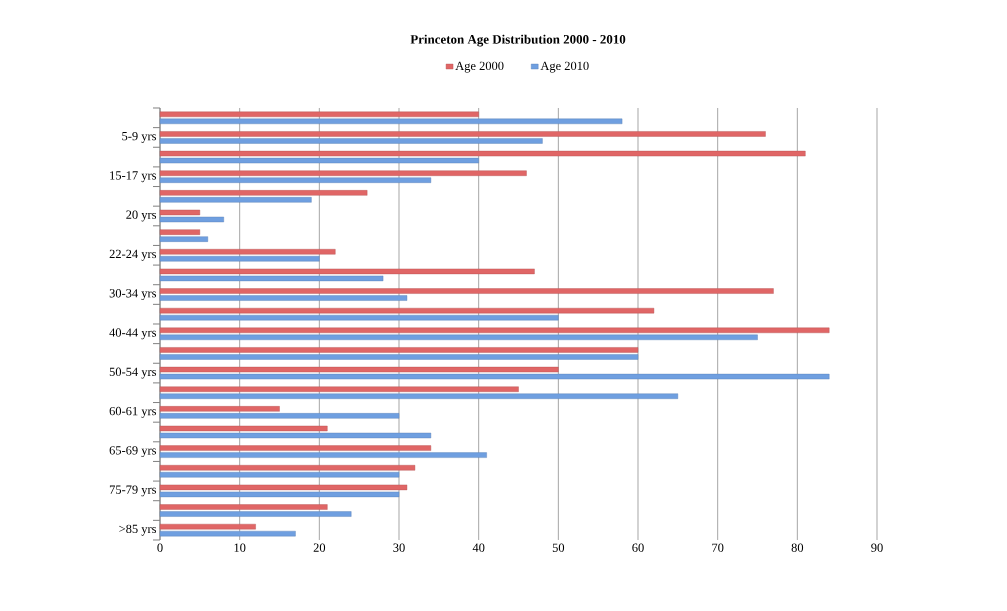  I want to click on x-tick-label: 70, so click(718, 547).